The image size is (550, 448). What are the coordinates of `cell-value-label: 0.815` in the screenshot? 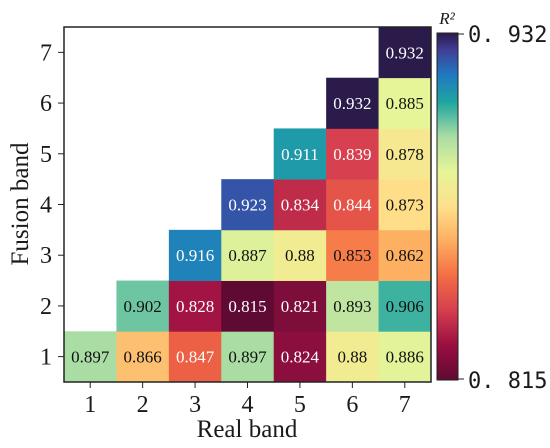 It's located at (247, 306).